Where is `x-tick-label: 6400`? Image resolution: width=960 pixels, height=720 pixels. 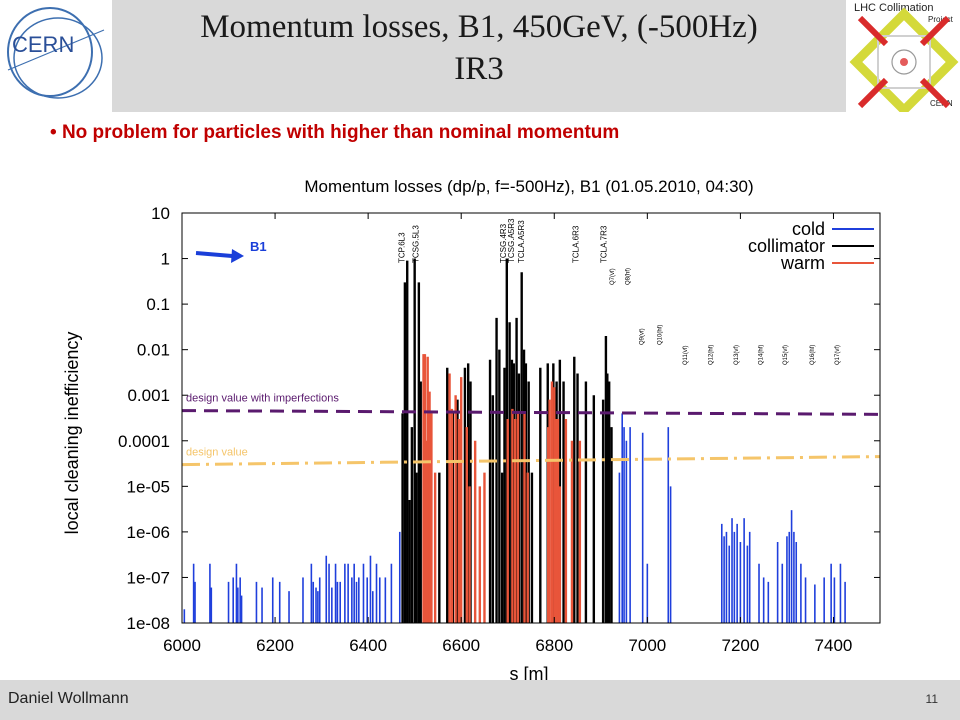
x-tick-label: 6400 is located at coordinates (368, 645).